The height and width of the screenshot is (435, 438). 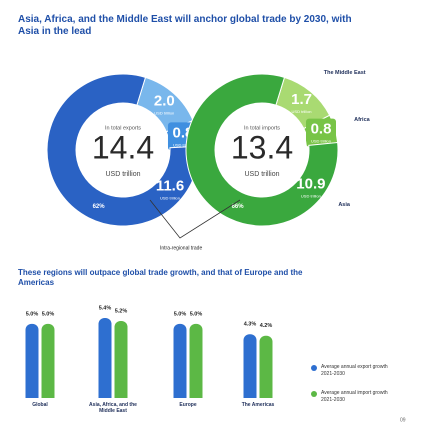 I want to click on segment-value: 0.8, so click(x=321, y=129).